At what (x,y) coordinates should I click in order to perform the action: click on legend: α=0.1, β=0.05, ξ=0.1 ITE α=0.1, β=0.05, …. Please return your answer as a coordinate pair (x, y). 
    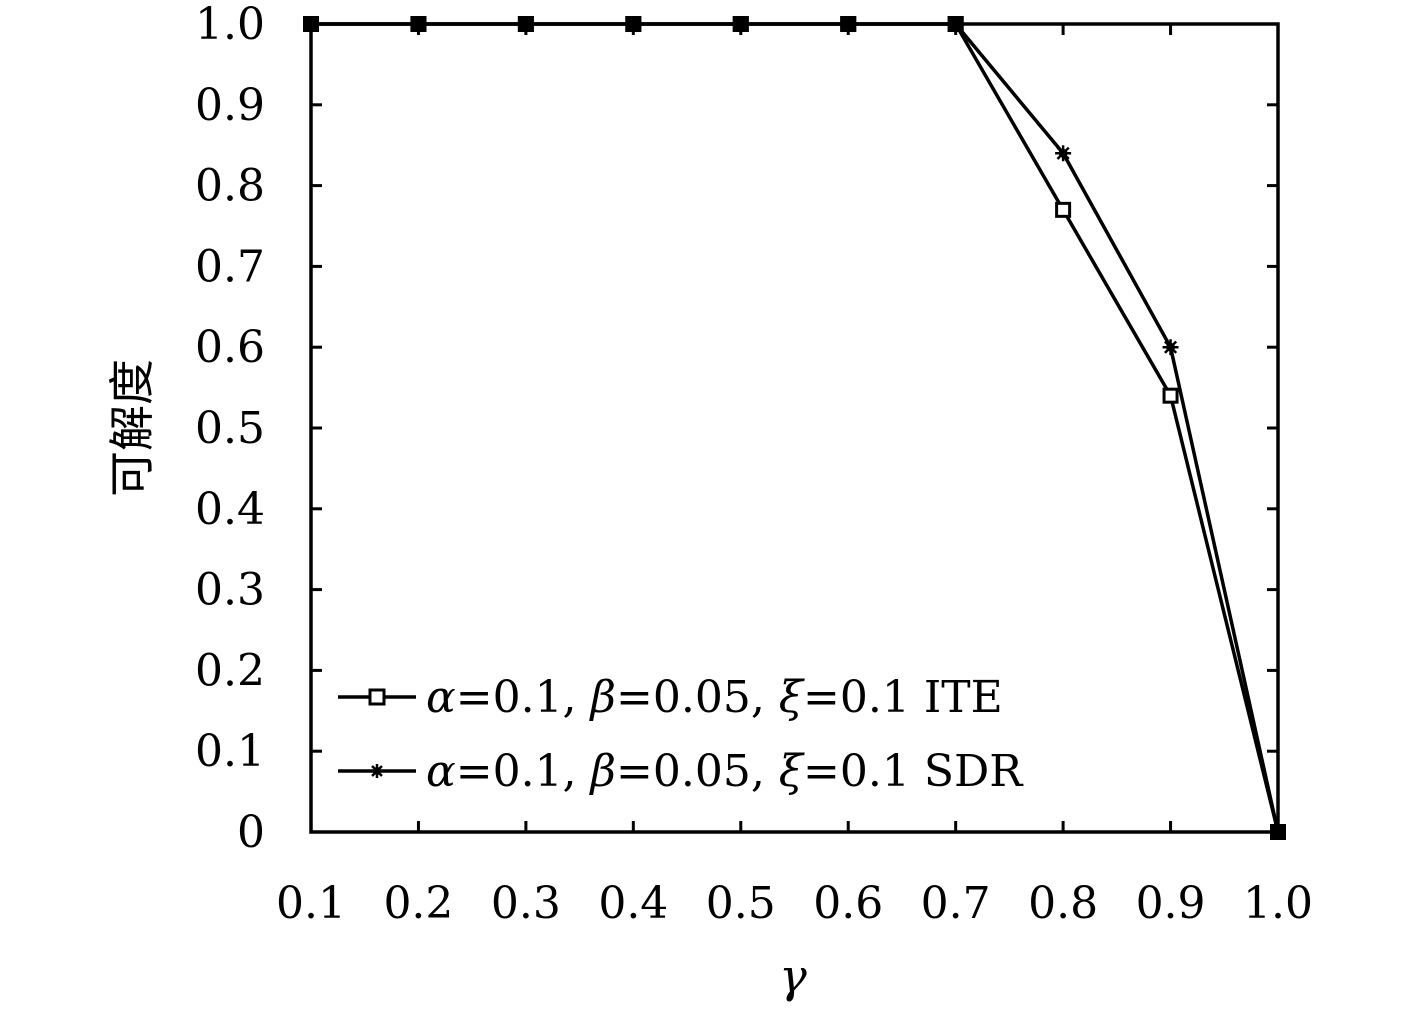
    Looking at the image, I should click on (681, 734).